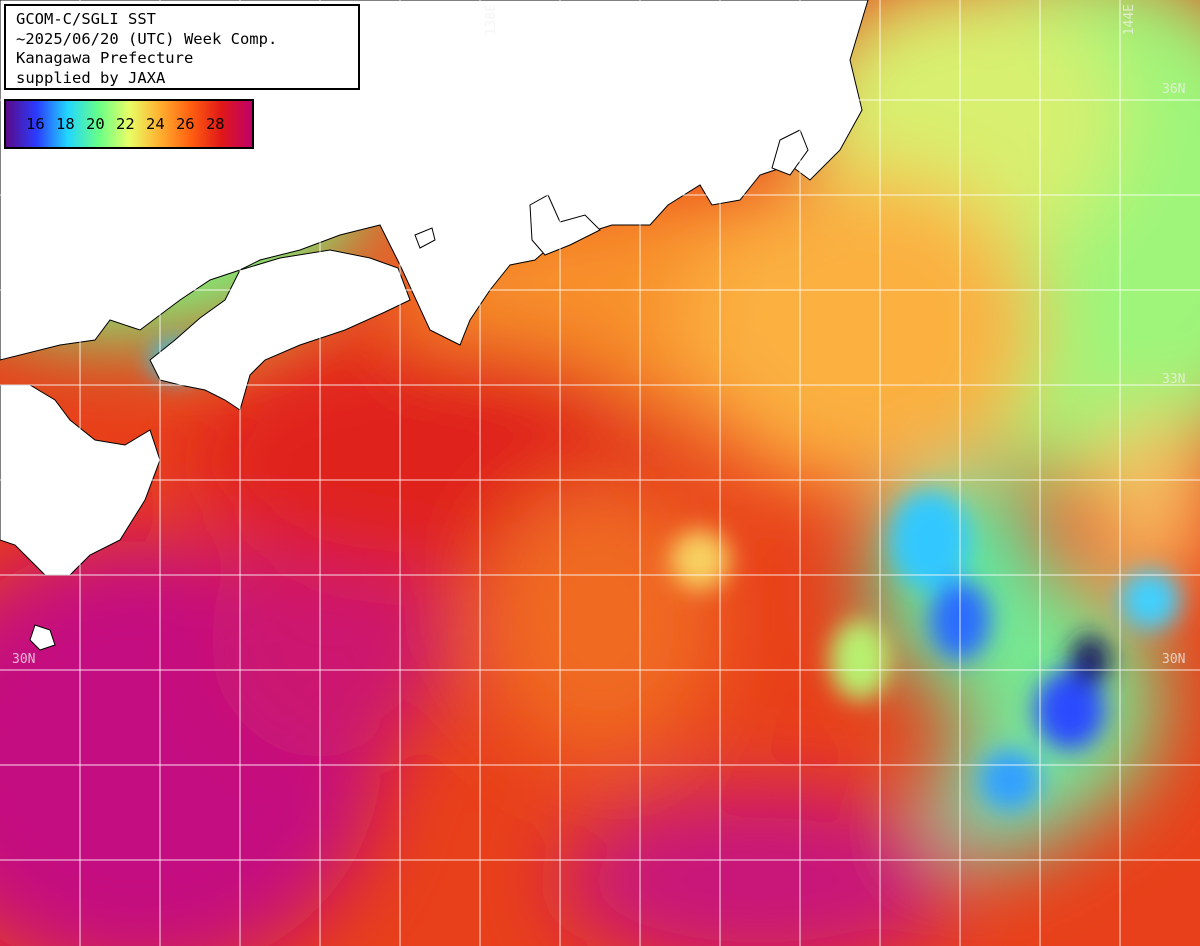 This screenshot has width=1200, height=946. Describe the element at coordinates (91, 77) in the screenshot. I see `title-line-credit: supplied by JAXA` at that location.